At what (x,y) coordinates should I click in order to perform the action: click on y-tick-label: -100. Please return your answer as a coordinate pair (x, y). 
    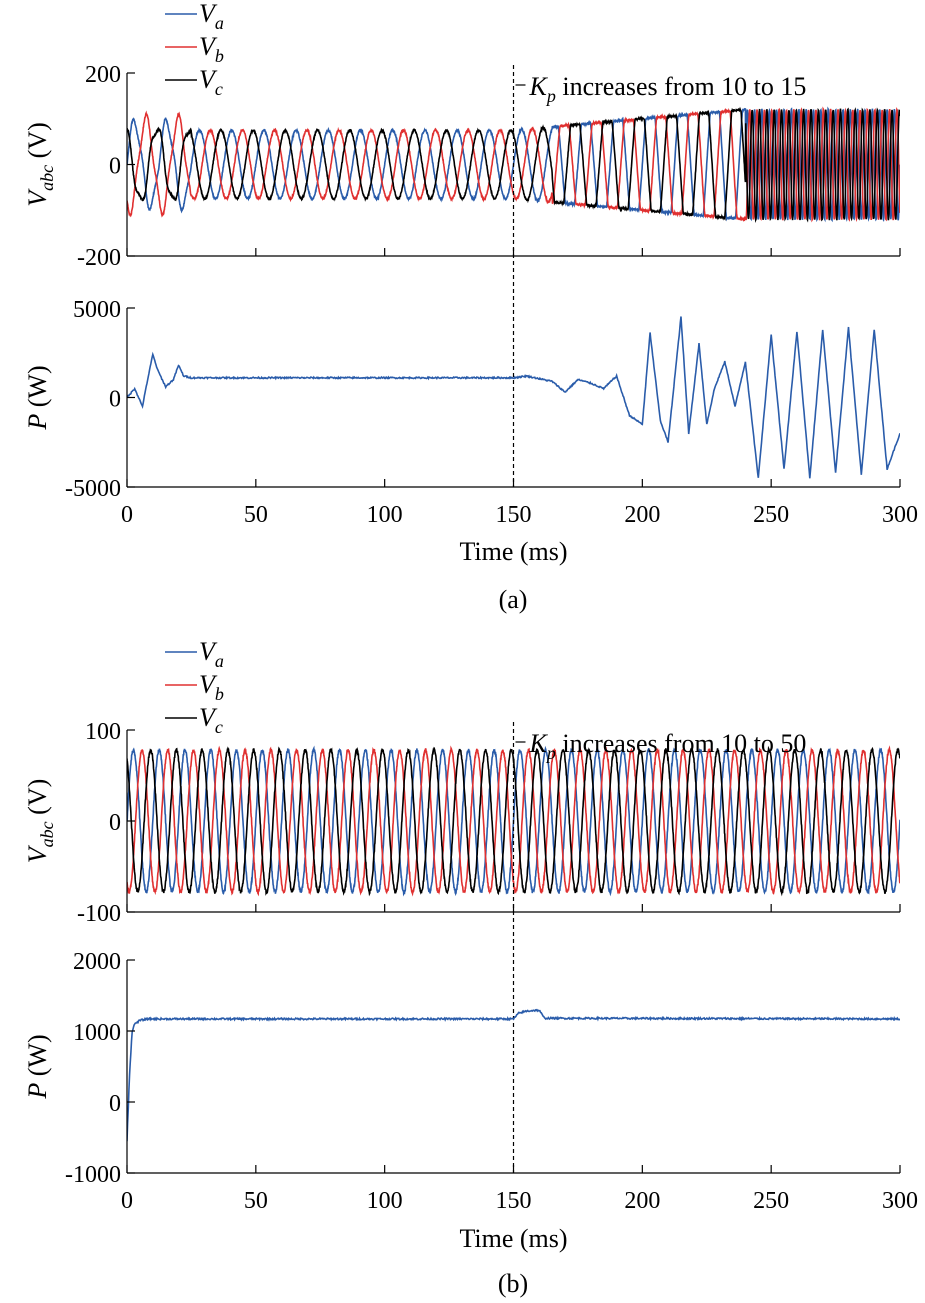
    Looking at the image, I should click on (99, 914).